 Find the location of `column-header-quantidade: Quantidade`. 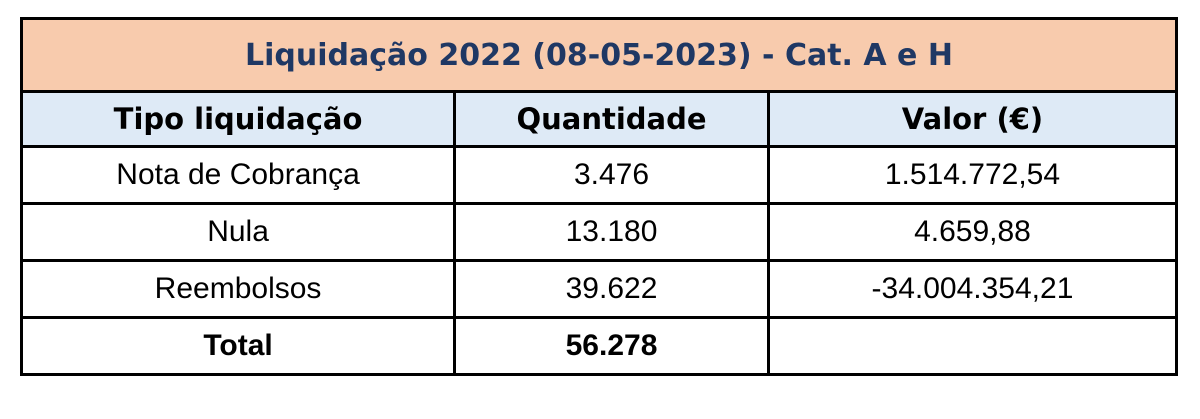

column-header-quantidade: Quantidade is located at coordinates (611, 119).